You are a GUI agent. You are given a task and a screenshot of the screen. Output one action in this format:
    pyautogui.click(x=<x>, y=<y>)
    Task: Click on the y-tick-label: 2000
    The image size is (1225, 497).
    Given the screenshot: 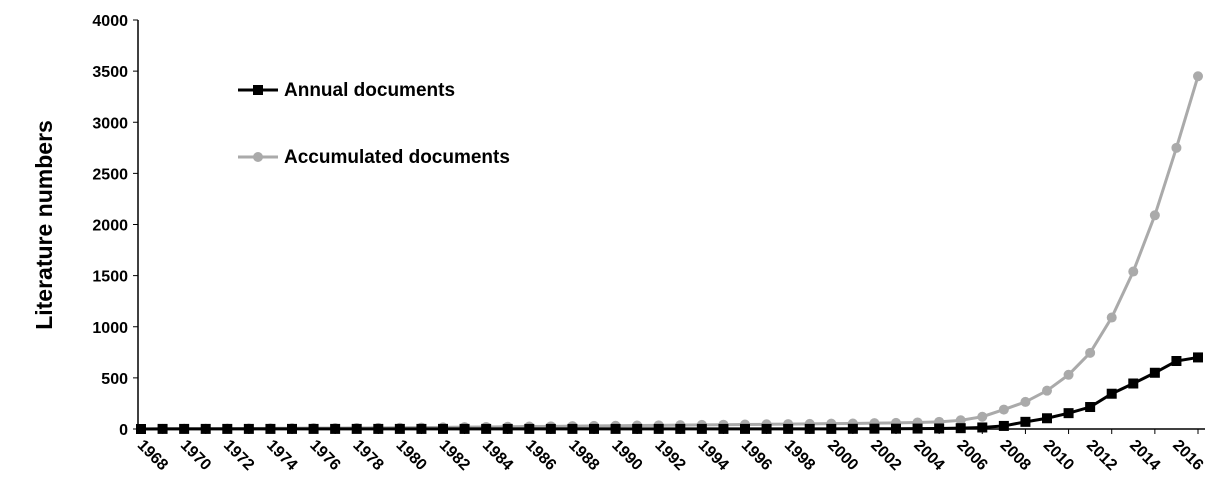 What is the action you would take?
    pyautogui.click(x=110, y=226)
    